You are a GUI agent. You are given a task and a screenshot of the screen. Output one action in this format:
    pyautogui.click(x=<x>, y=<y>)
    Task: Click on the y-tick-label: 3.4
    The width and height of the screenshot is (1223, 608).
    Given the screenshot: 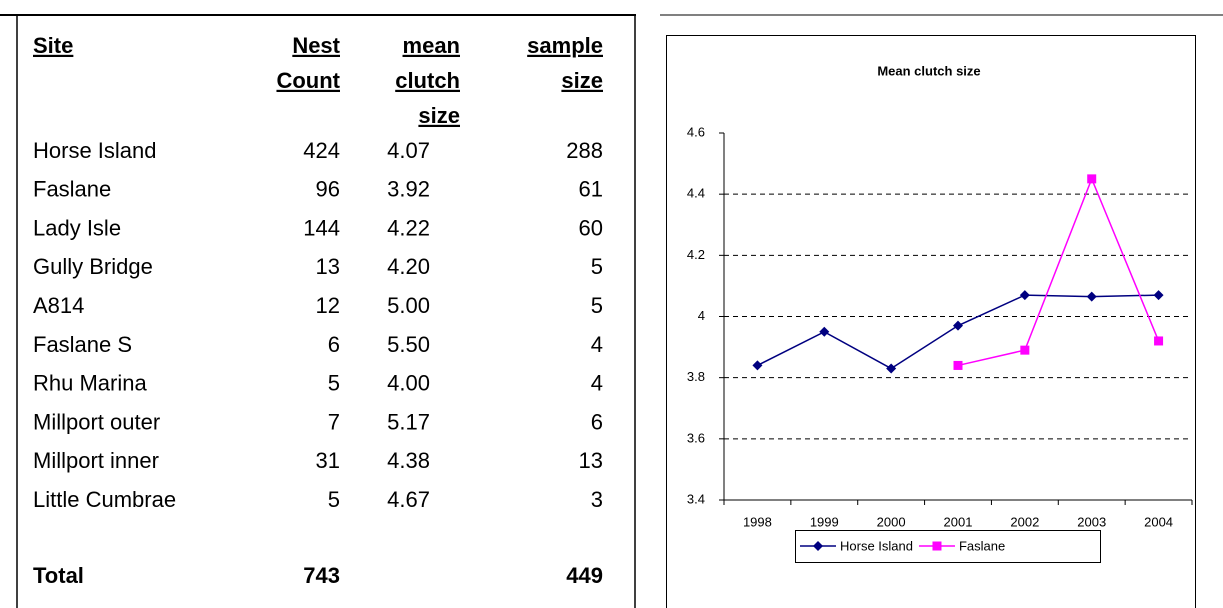 What is the action you would take?
    pyautogui.click(x=696, y=498)
    